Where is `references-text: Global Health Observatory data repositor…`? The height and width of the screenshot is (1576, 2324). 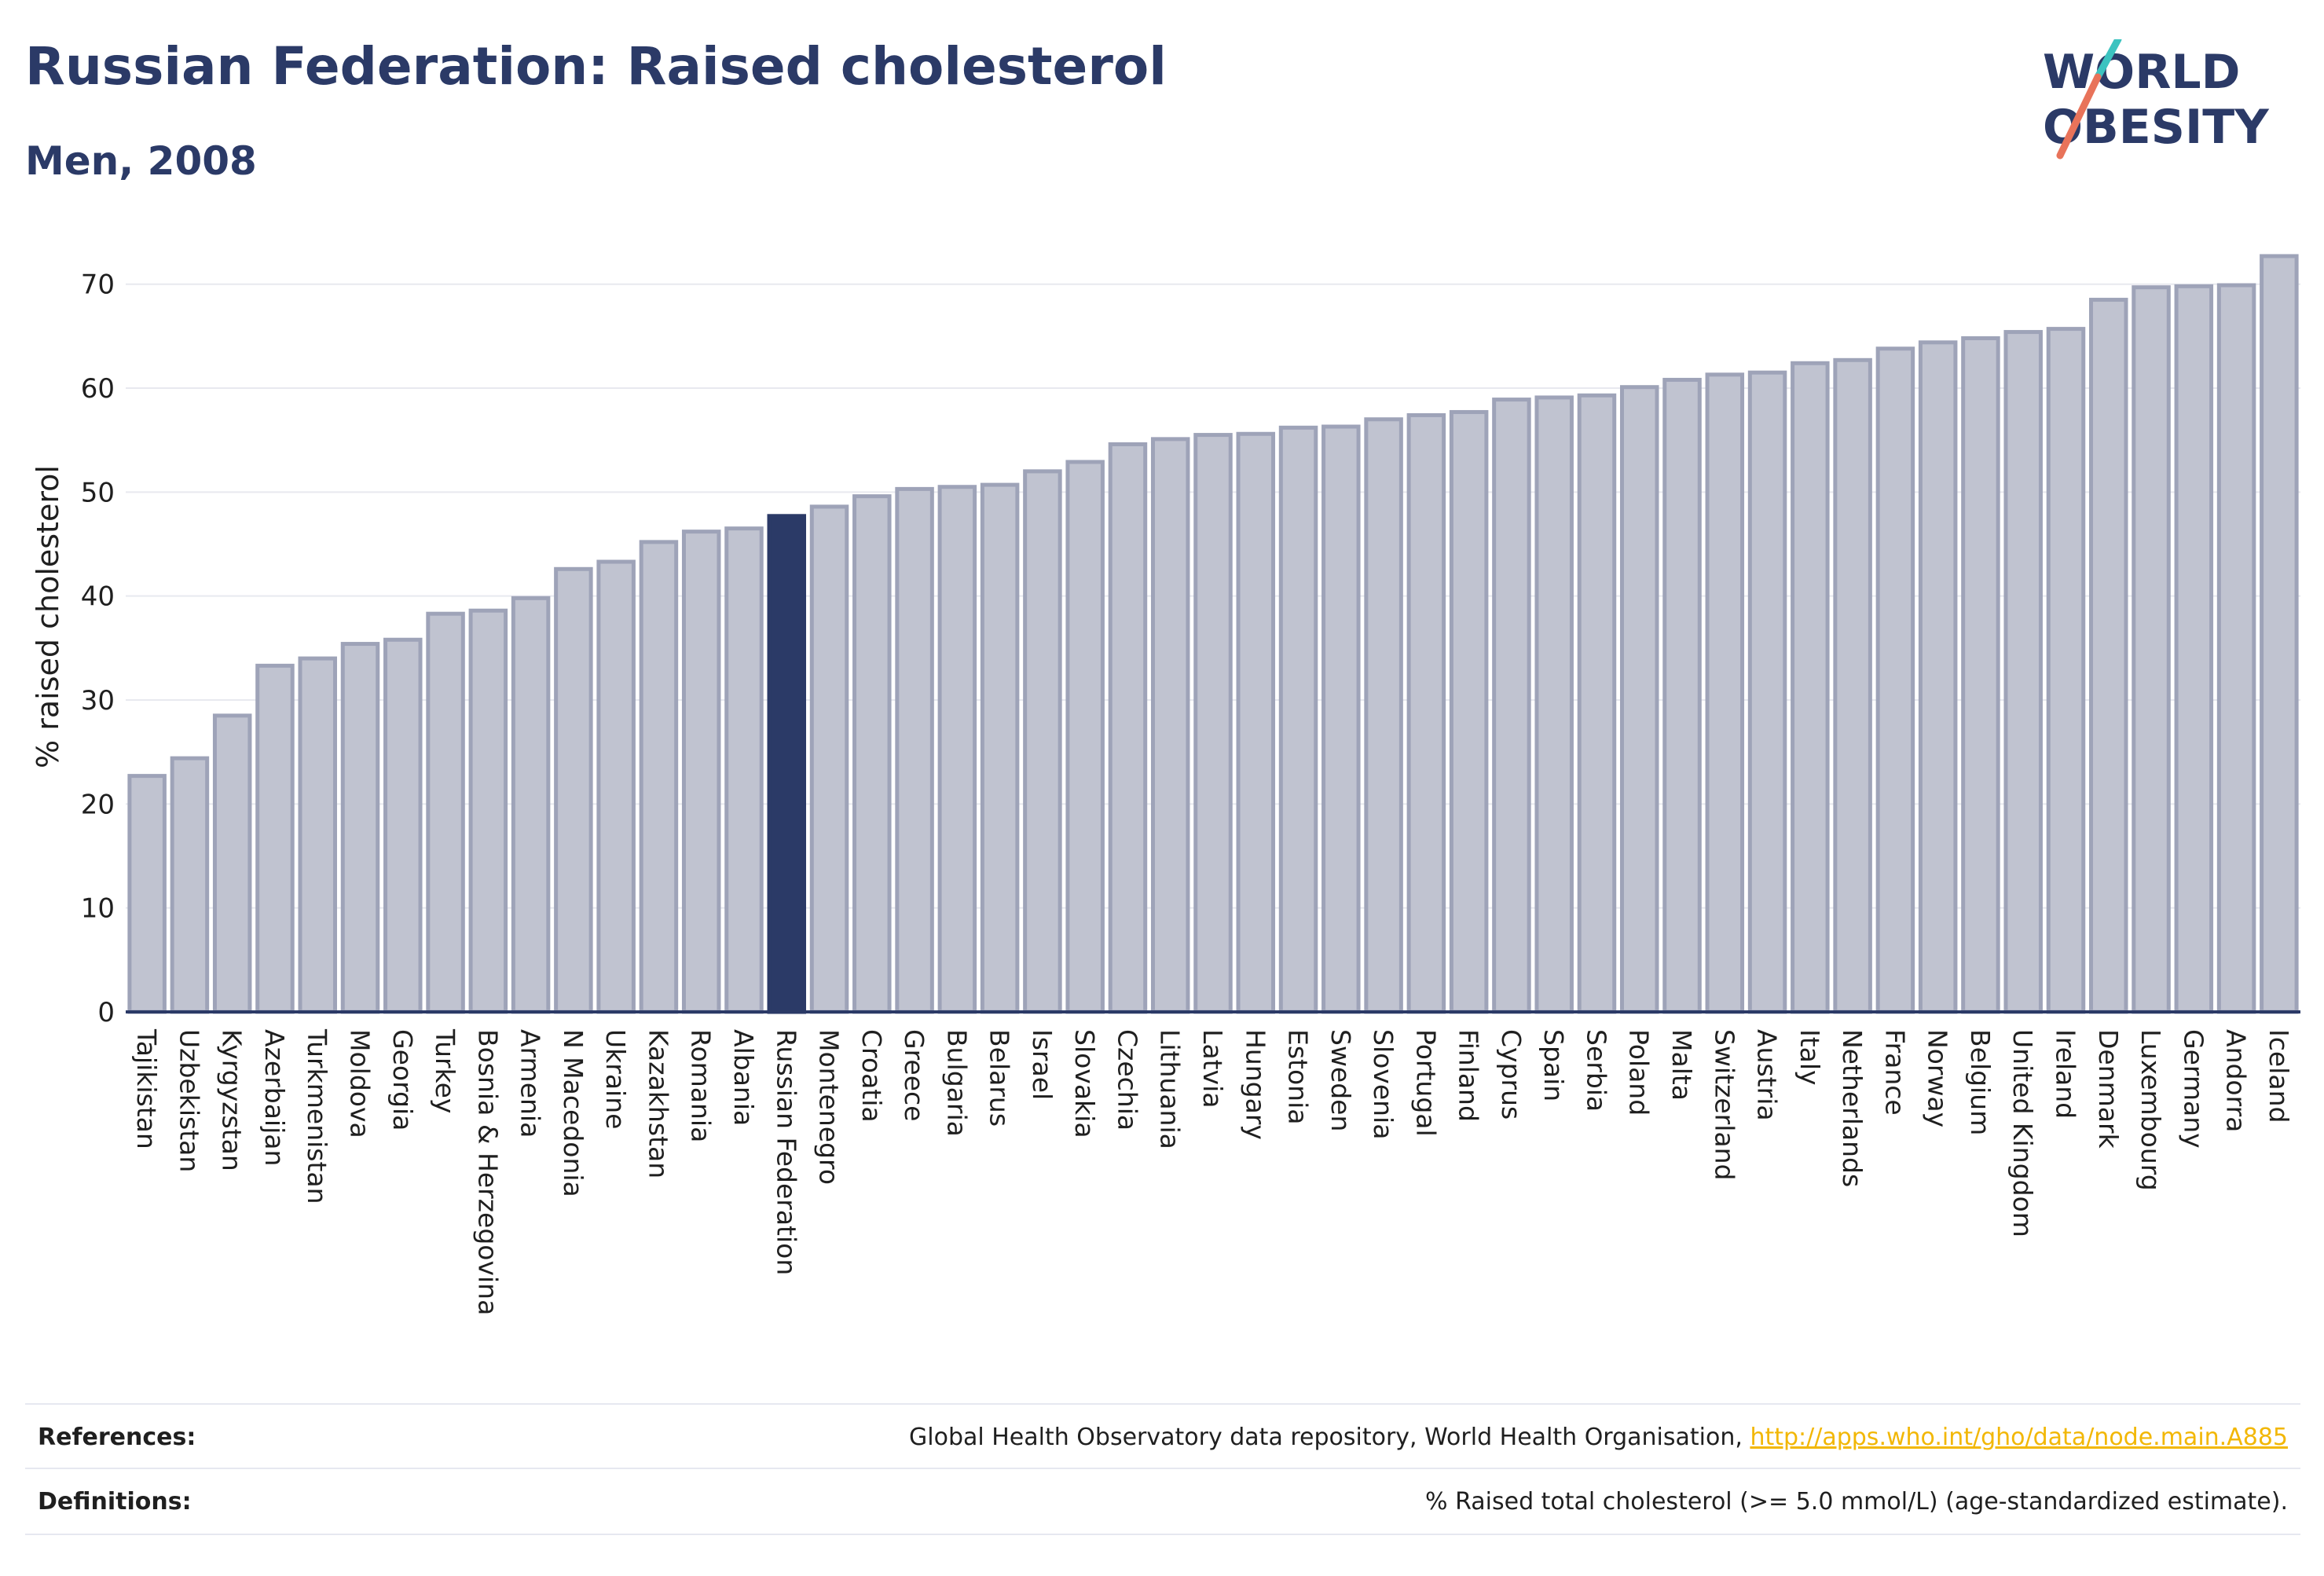
references-text: Global Health Observatory data repositor… is located at coordinates (1598, 1437).